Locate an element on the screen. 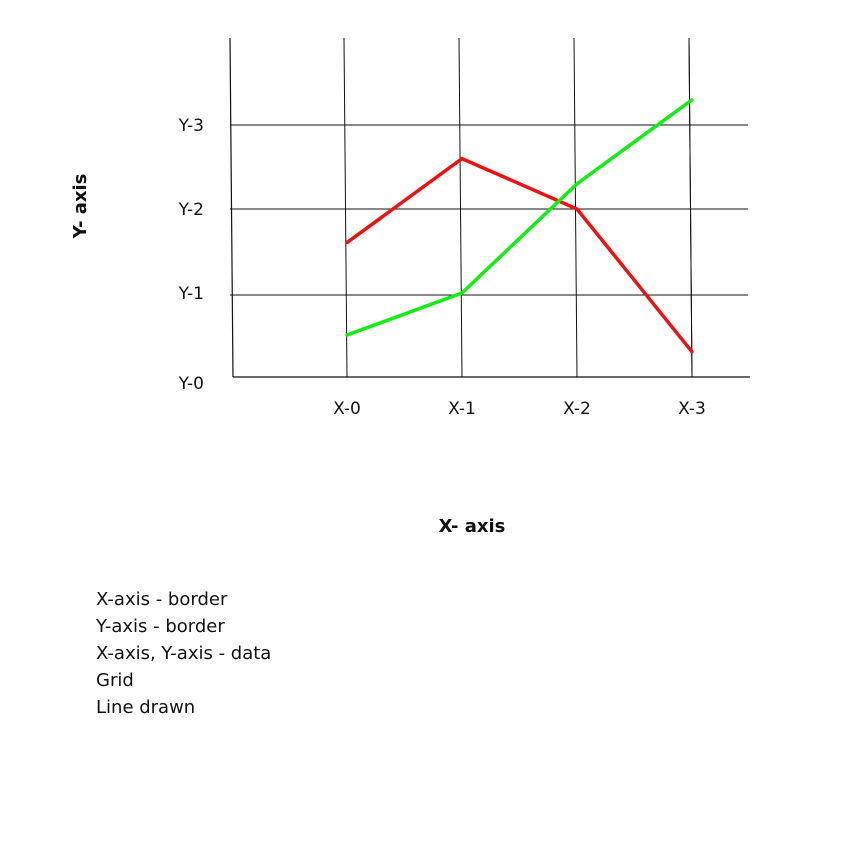 Image resolution: width=842 pixels, height=850 pixels. note-item: Grid is located at coordinates (115, 680).